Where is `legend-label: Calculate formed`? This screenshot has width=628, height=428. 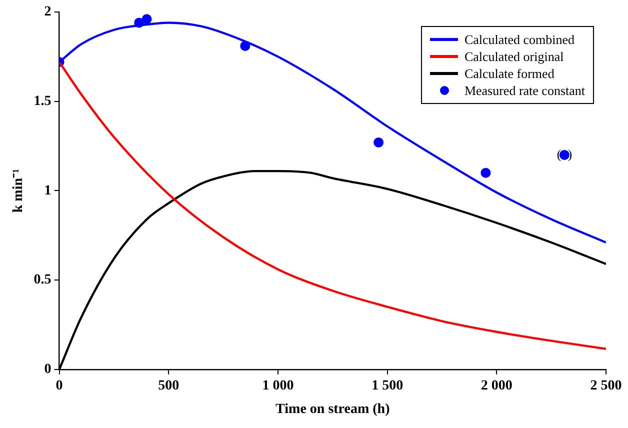
legend-label: Calculate formed is located at coordinates (509, 73).